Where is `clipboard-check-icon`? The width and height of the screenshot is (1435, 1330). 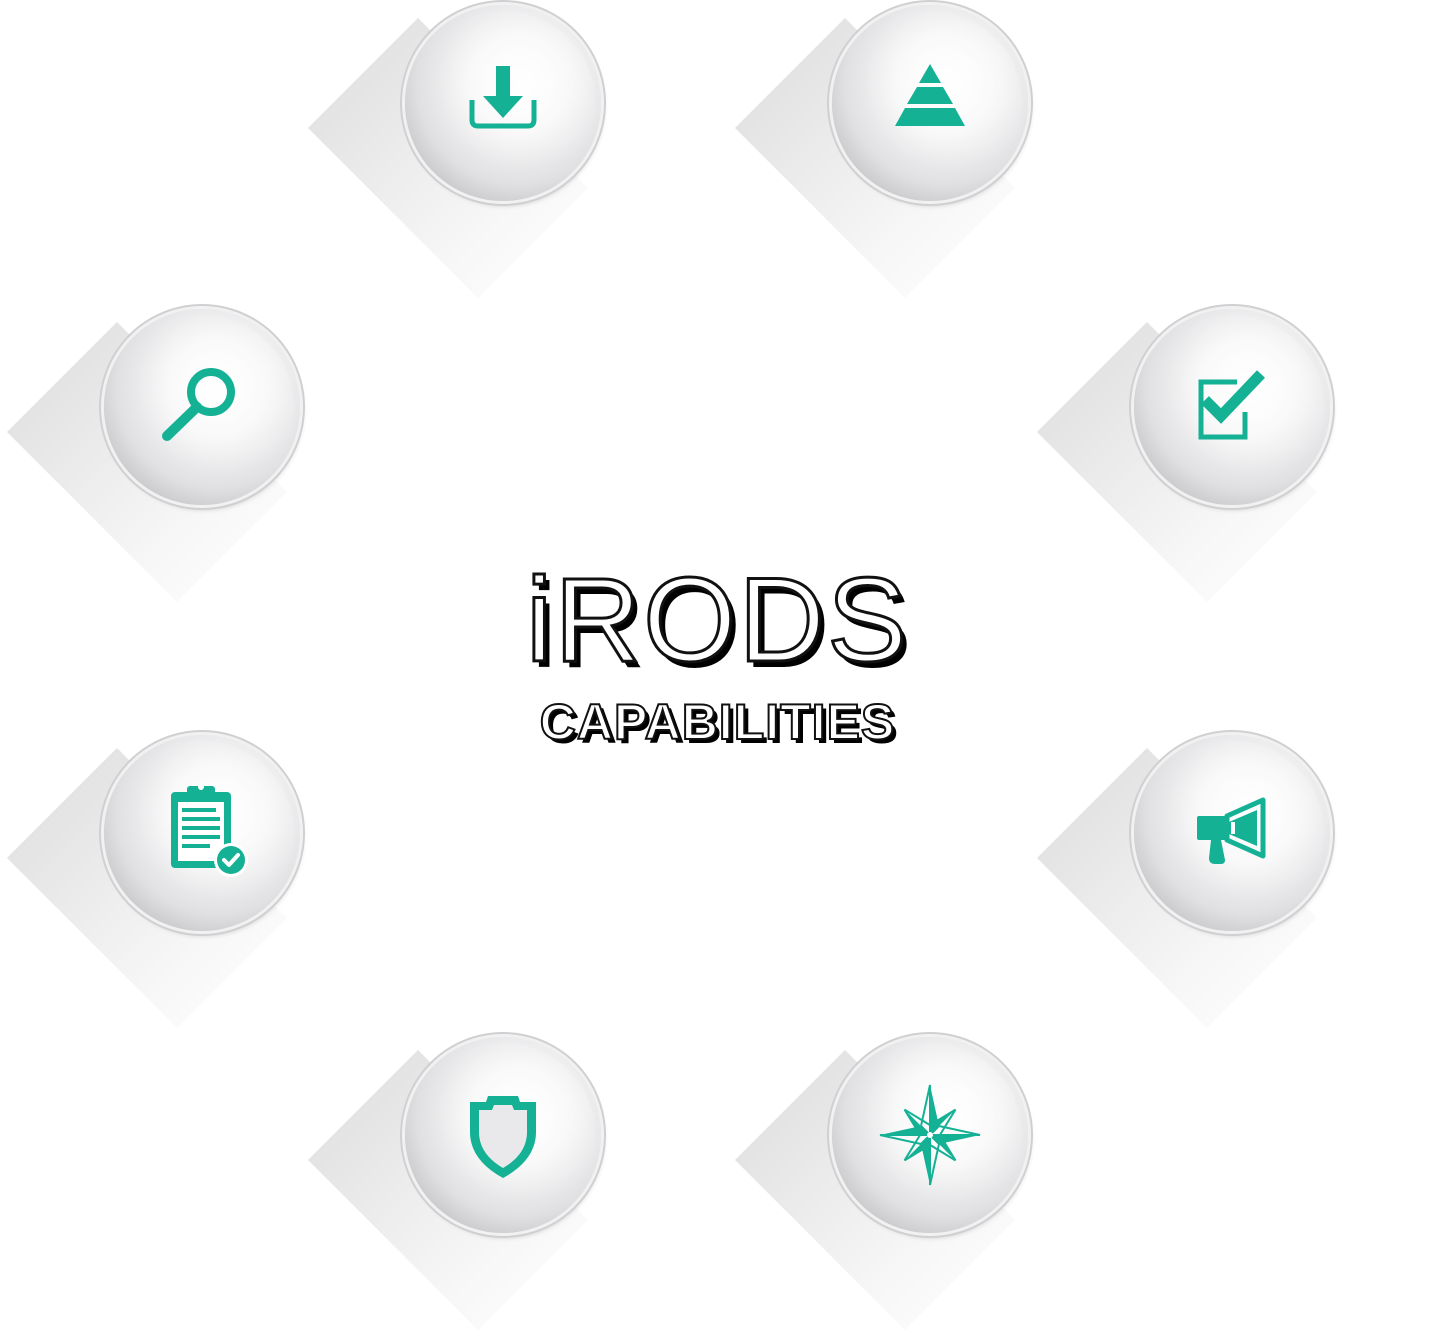
clipboard-check-icon is located at coordinates (209, 830).